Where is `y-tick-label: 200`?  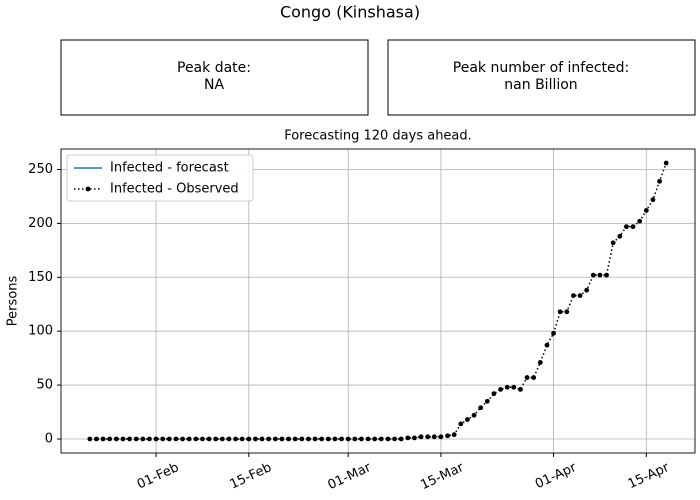 y-tick-label: 200 is located at coordinates (40, 223).